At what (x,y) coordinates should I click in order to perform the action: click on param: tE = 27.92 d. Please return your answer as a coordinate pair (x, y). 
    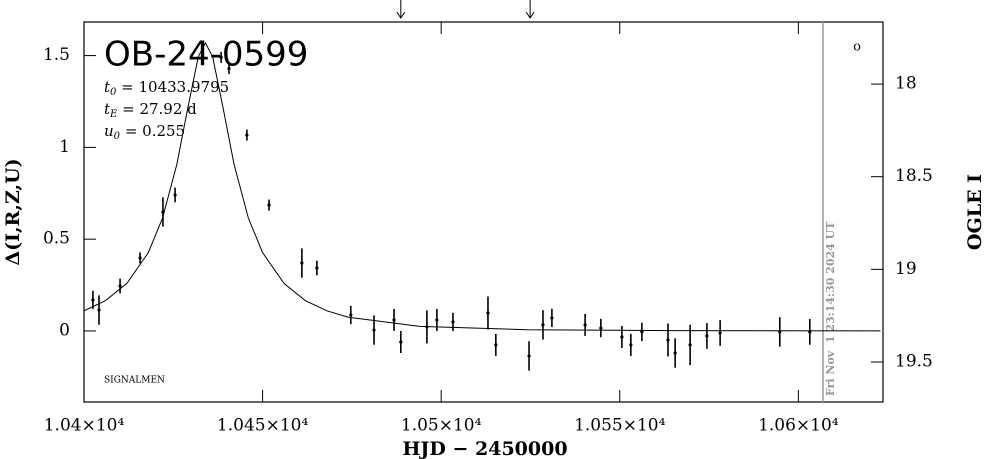
    Looking at the image, I should click on (150, 110).